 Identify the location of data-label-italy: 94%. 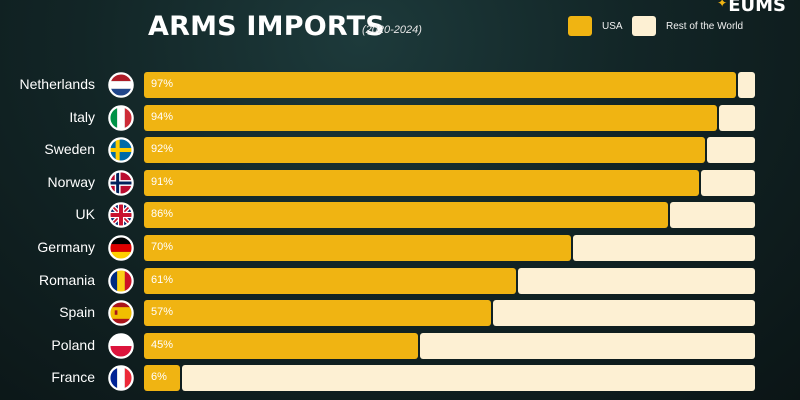
(162, 116).